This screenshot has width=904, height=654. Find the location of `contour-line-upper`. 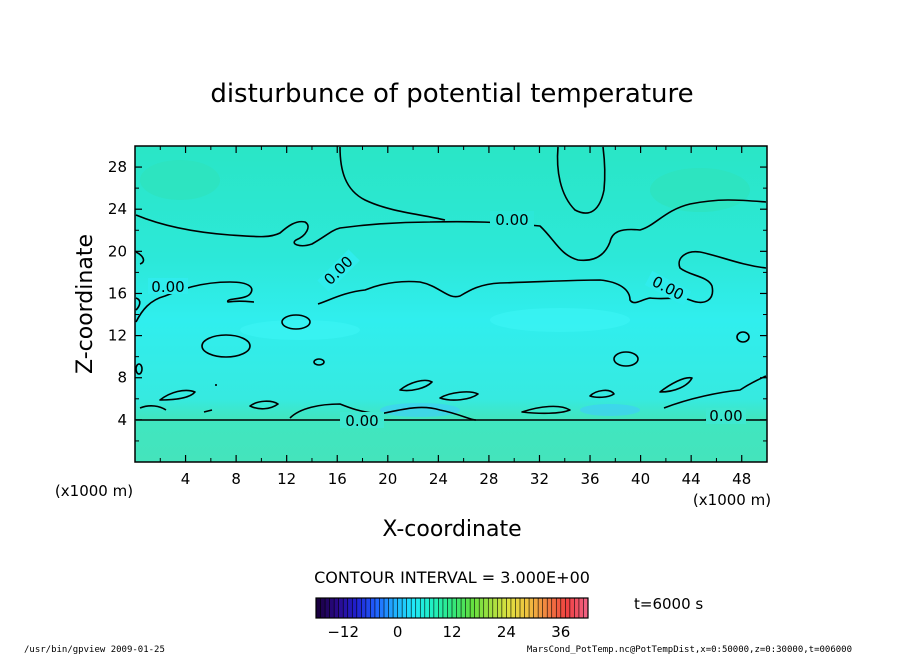

contour-line-upper is located at coordinates (451, 230).